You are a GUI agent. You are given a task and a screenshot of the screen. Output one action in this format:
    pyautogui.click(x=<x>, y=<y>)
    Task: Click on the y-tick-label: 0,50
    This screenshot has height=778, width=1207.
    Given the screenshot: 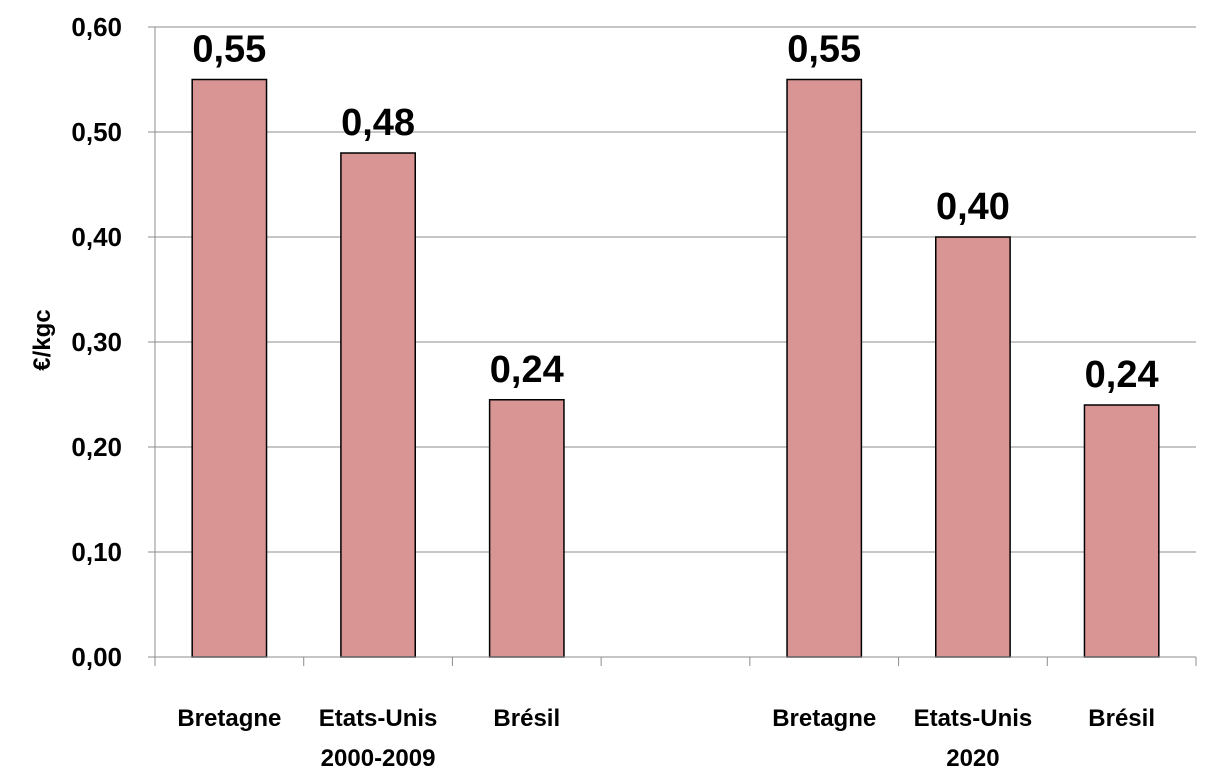 What is the action you would take?
    pyautogui.click(x=96, y=132)
    